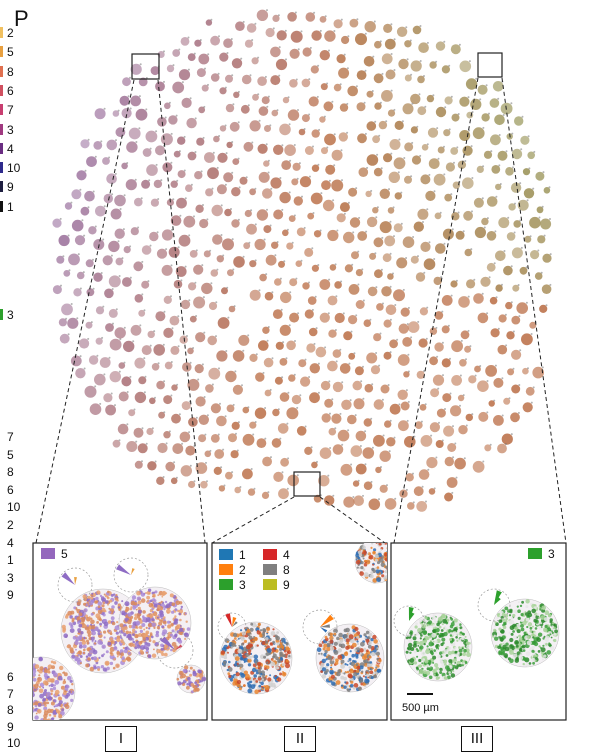 The image size is (596, 754). What do you see at coordinates (123, 569) in the screenshot?
I see `rose-wedge` at bounding box center [123, 569].